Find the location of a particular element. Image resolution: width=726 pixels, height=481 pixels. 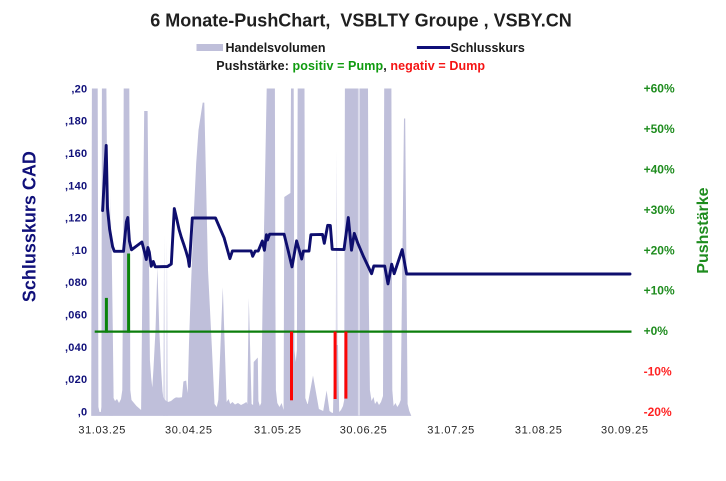

svg-text: ,140 is located at coordinates (76, 186).